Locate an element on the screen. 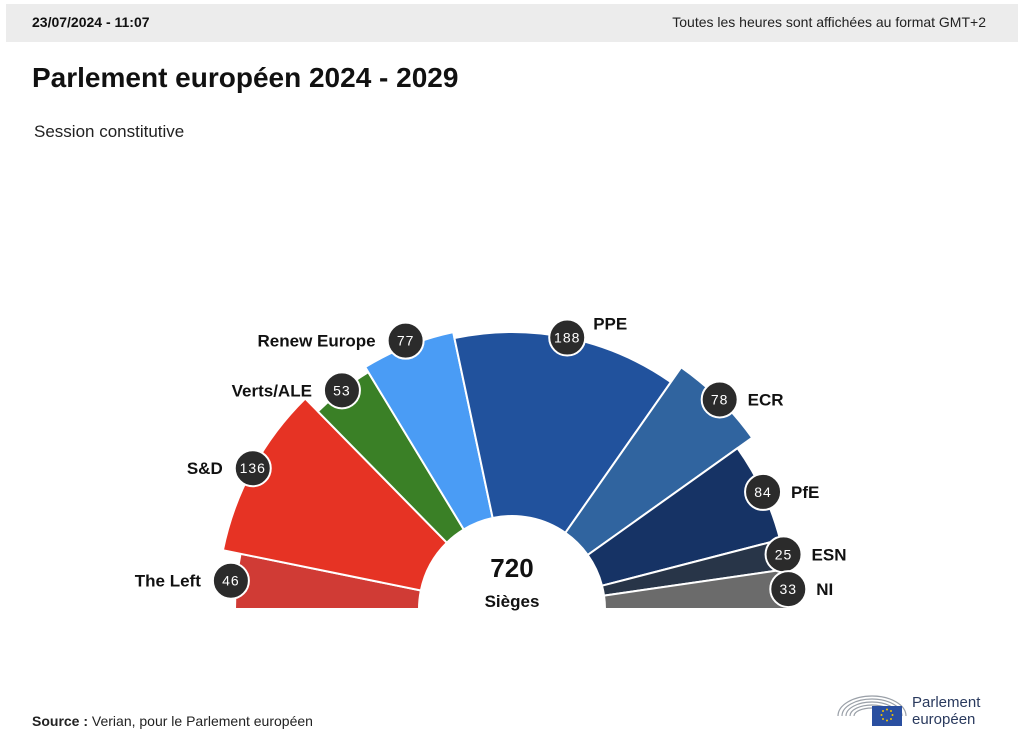  value-label-ni: 33 is located at coordinates (788, 589).